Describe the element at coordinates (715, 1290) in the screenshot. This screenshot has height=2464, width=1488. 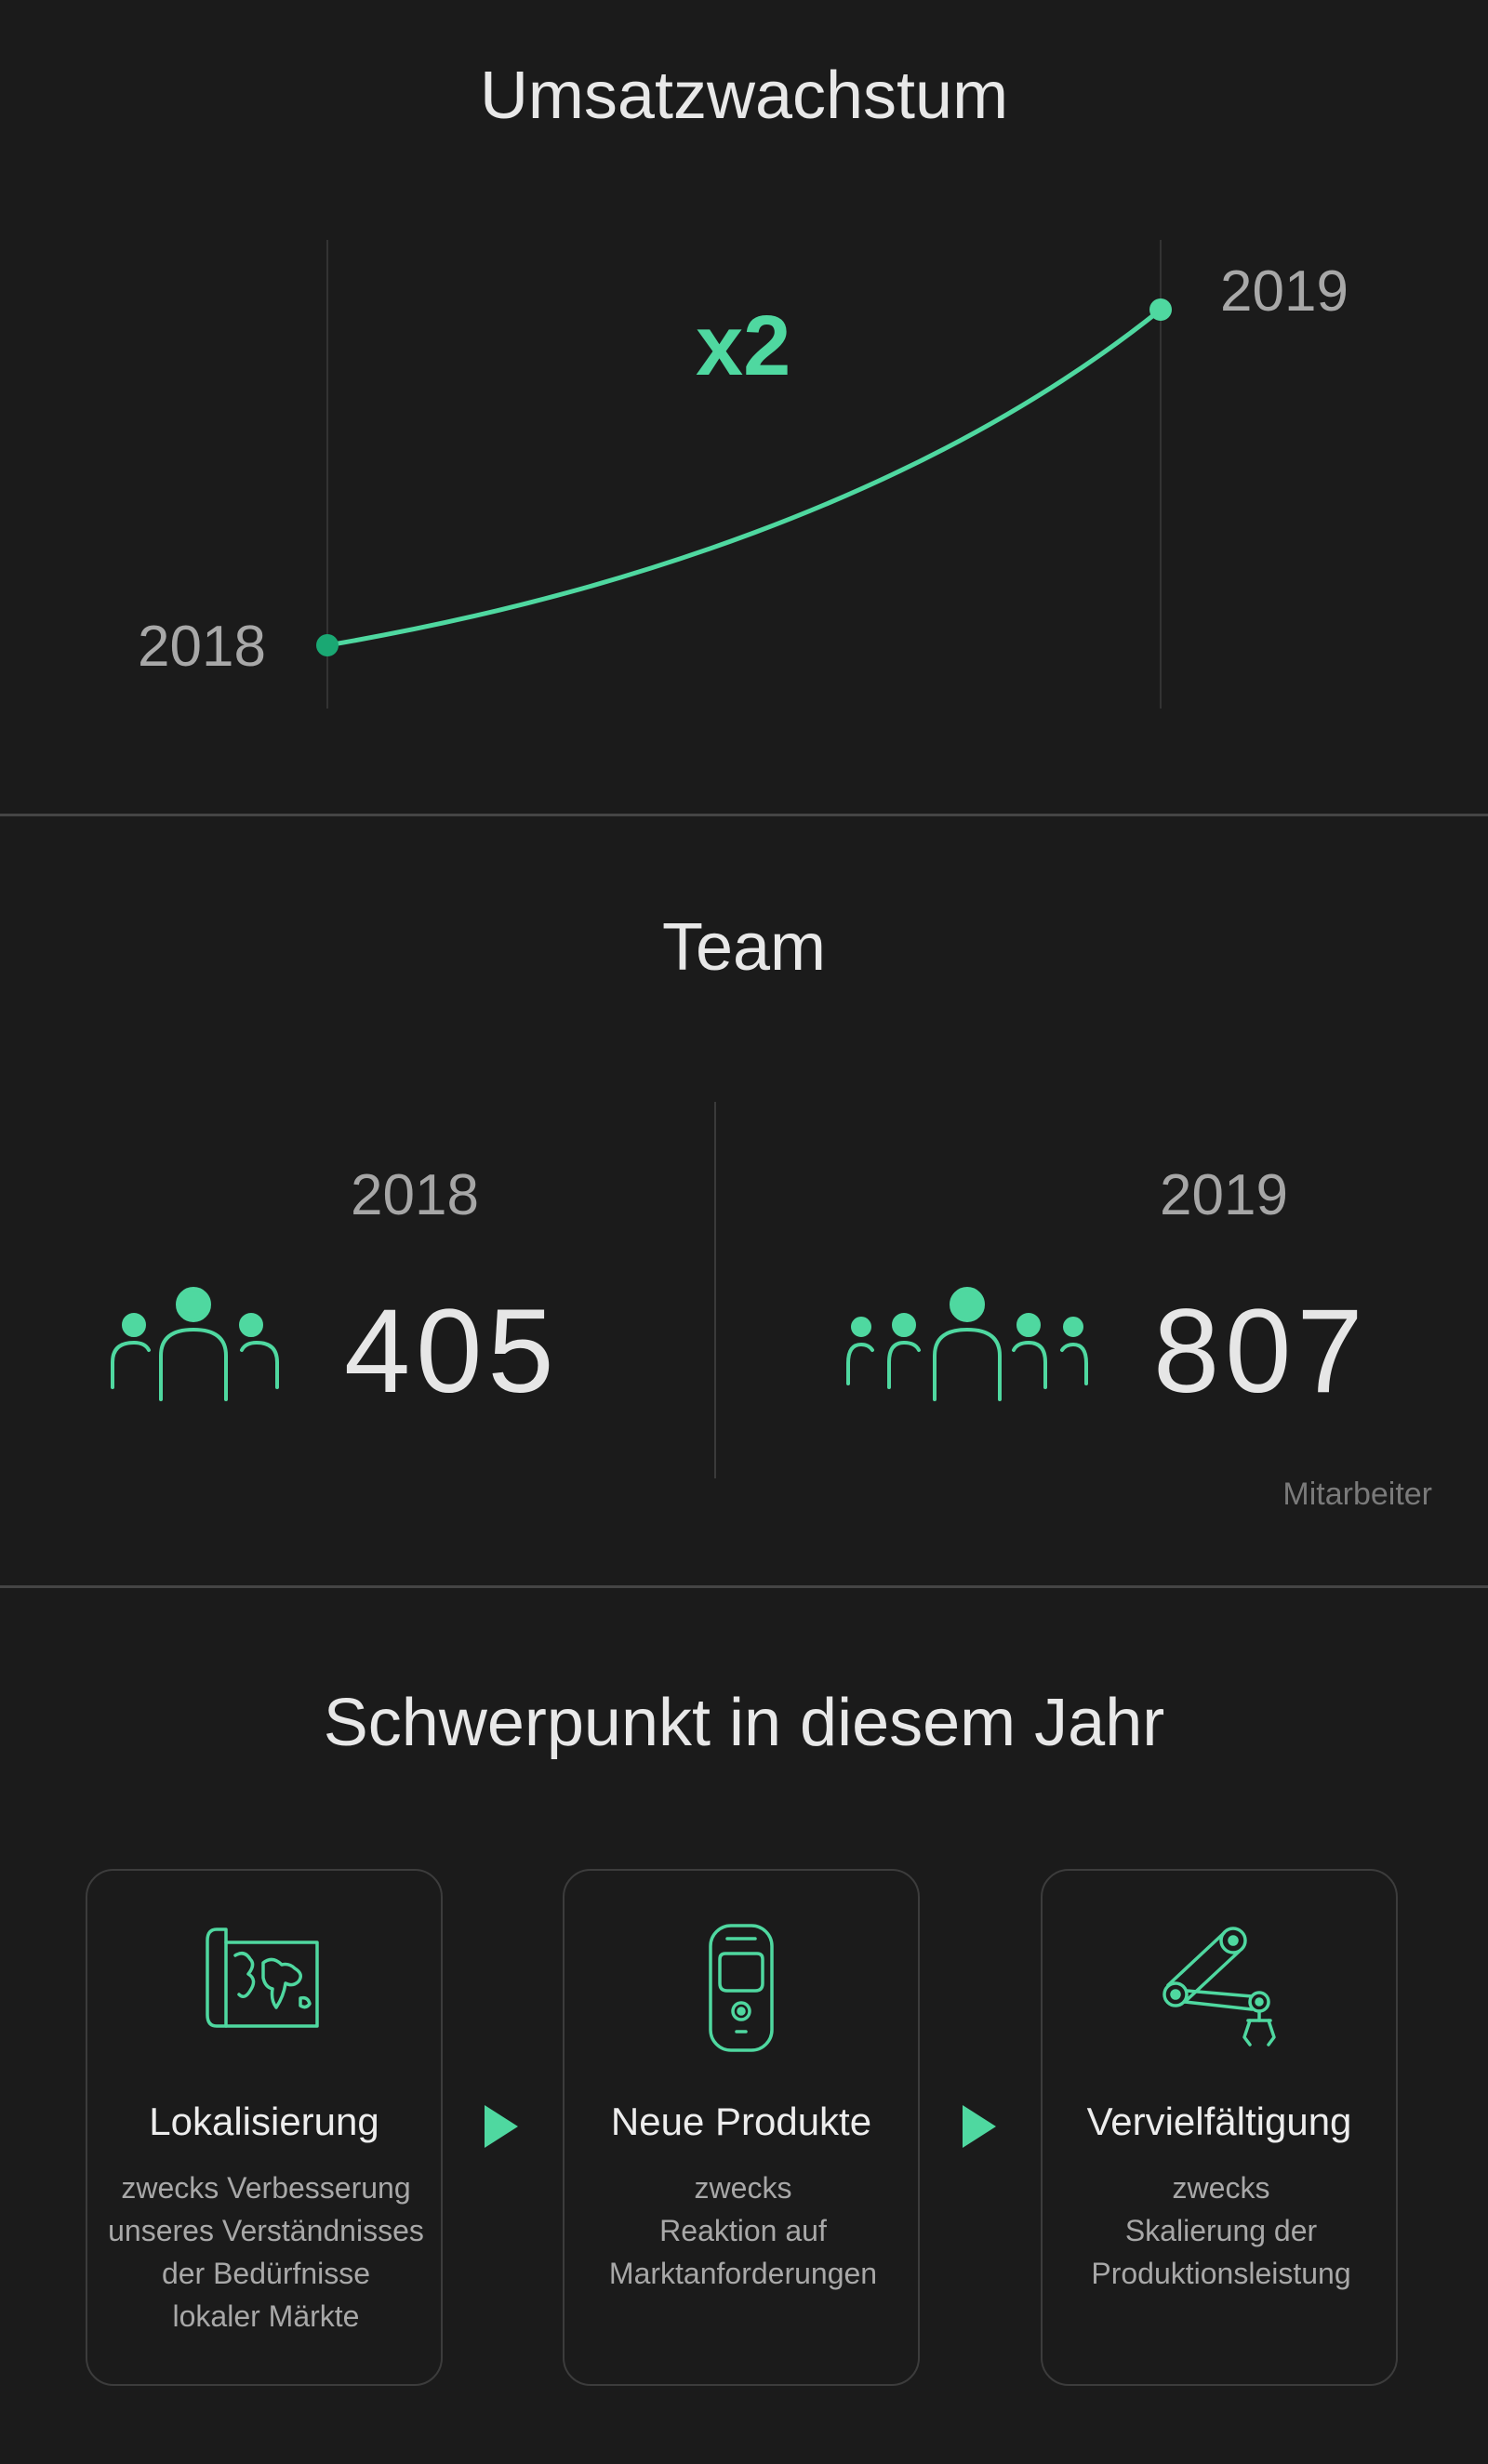
I see `team-column-divider` at that location.